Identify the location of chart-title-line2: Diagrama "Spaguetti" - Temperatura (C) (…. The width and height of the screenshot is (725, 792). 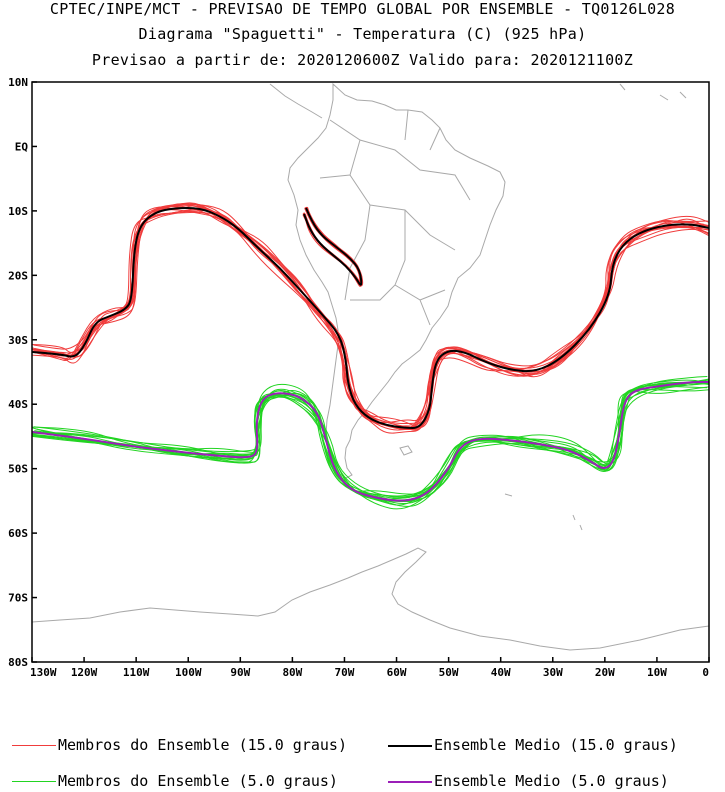
(362, 34).